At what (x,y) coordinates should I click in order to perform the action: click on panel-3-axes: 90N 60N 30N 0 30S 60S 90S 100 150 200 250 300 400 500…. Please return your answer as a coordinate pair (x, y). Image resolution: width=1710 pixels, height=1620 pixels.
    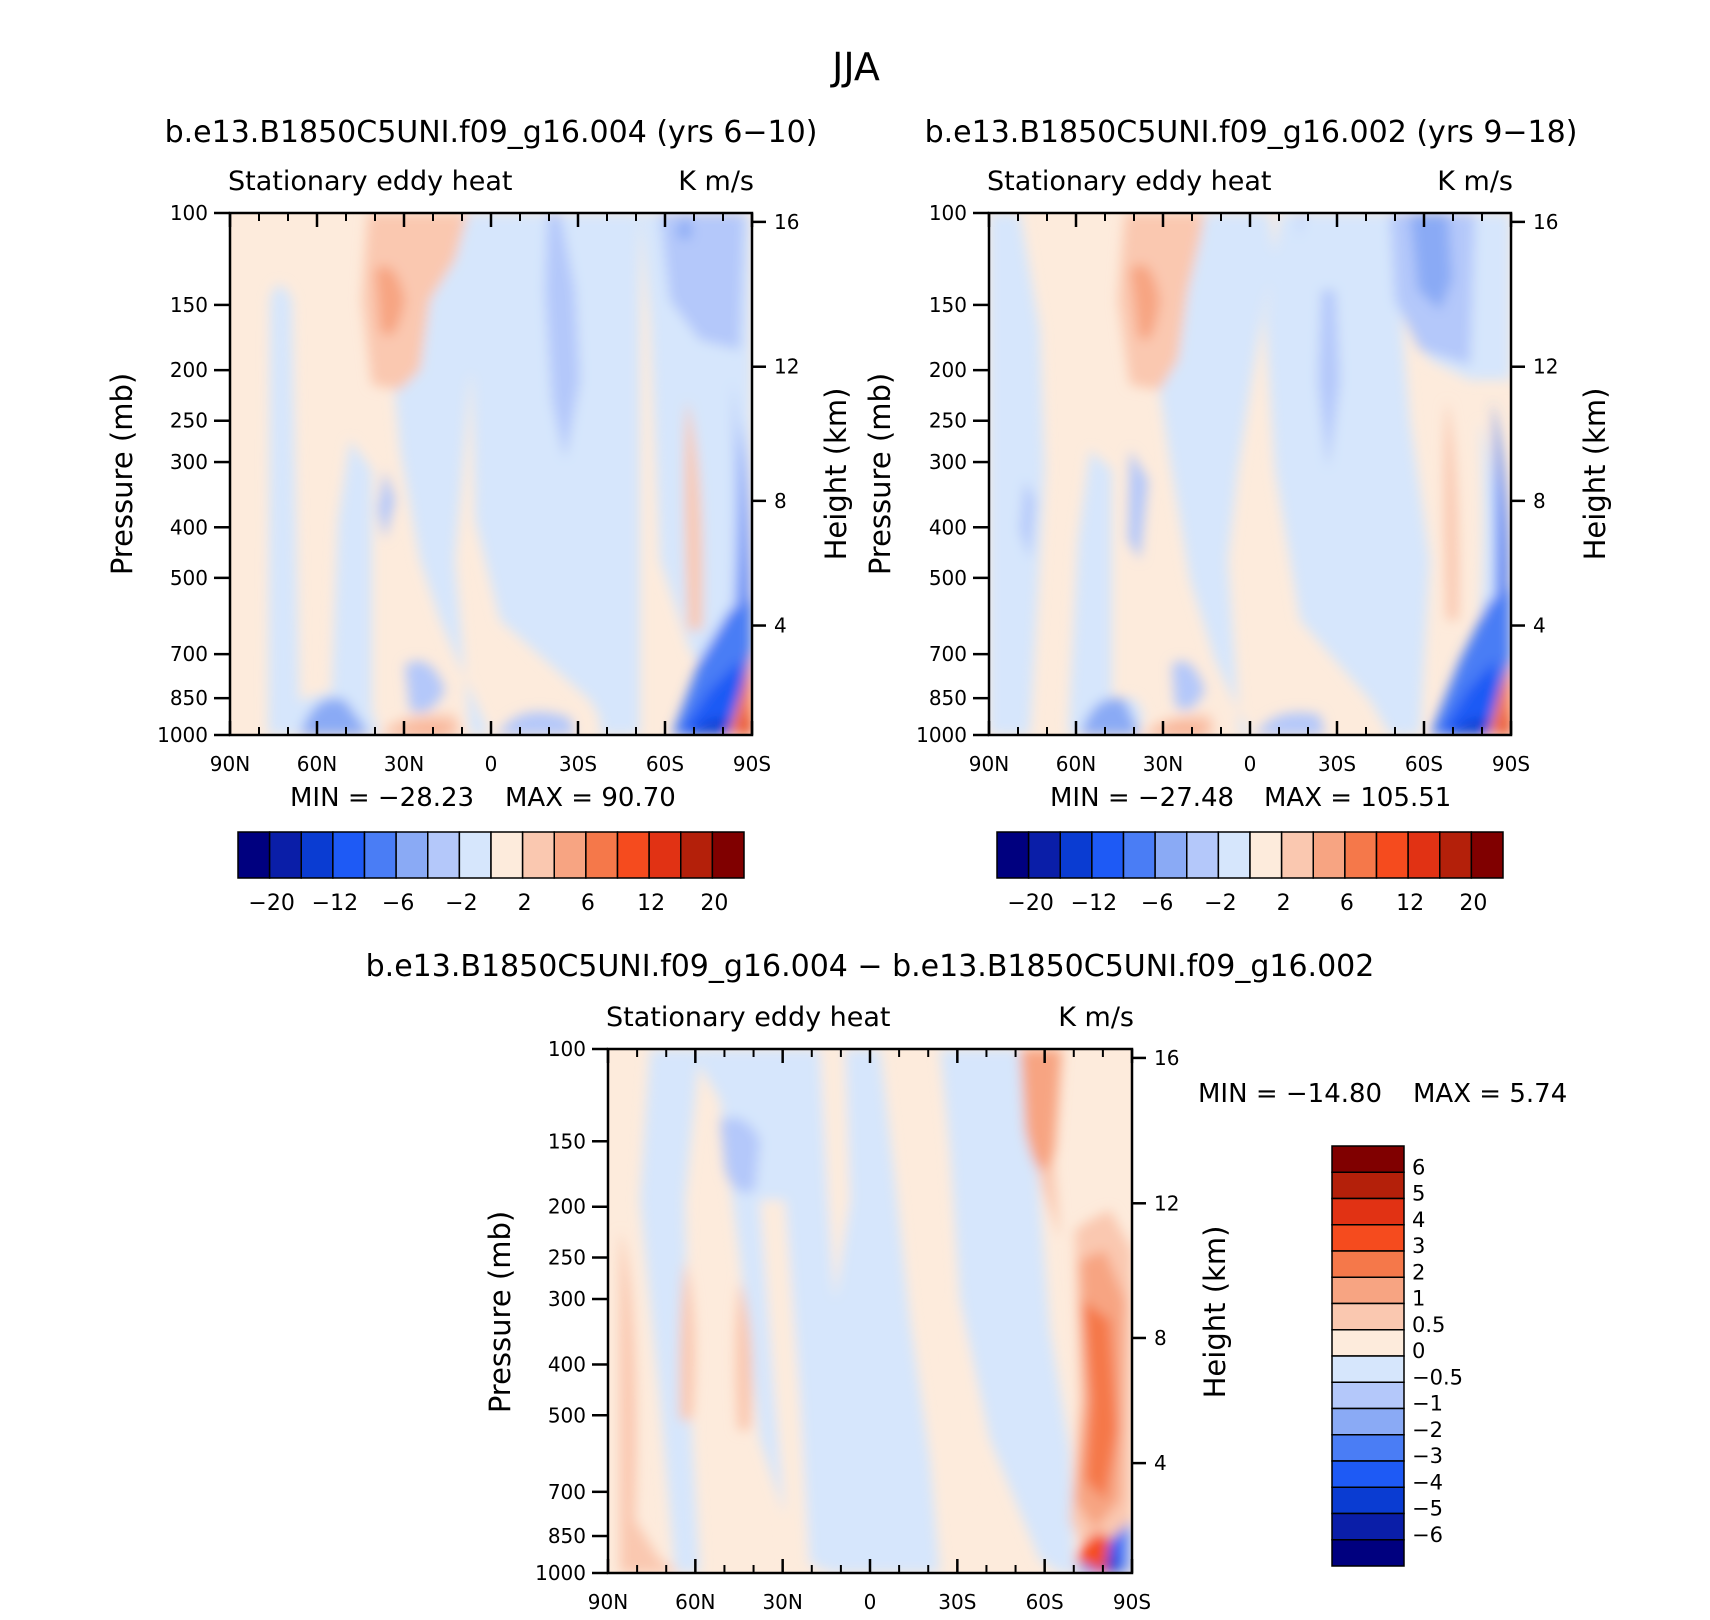
    Looking at the image, I should click on (857, 1325).